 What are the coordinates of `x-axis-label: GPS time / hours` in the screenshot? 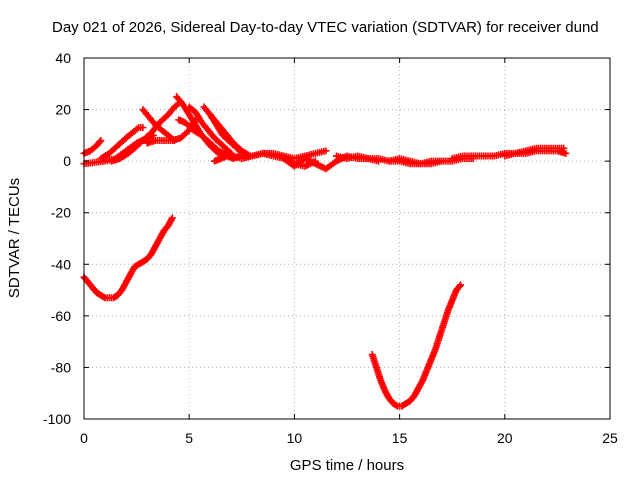 It's located at (347, 465).